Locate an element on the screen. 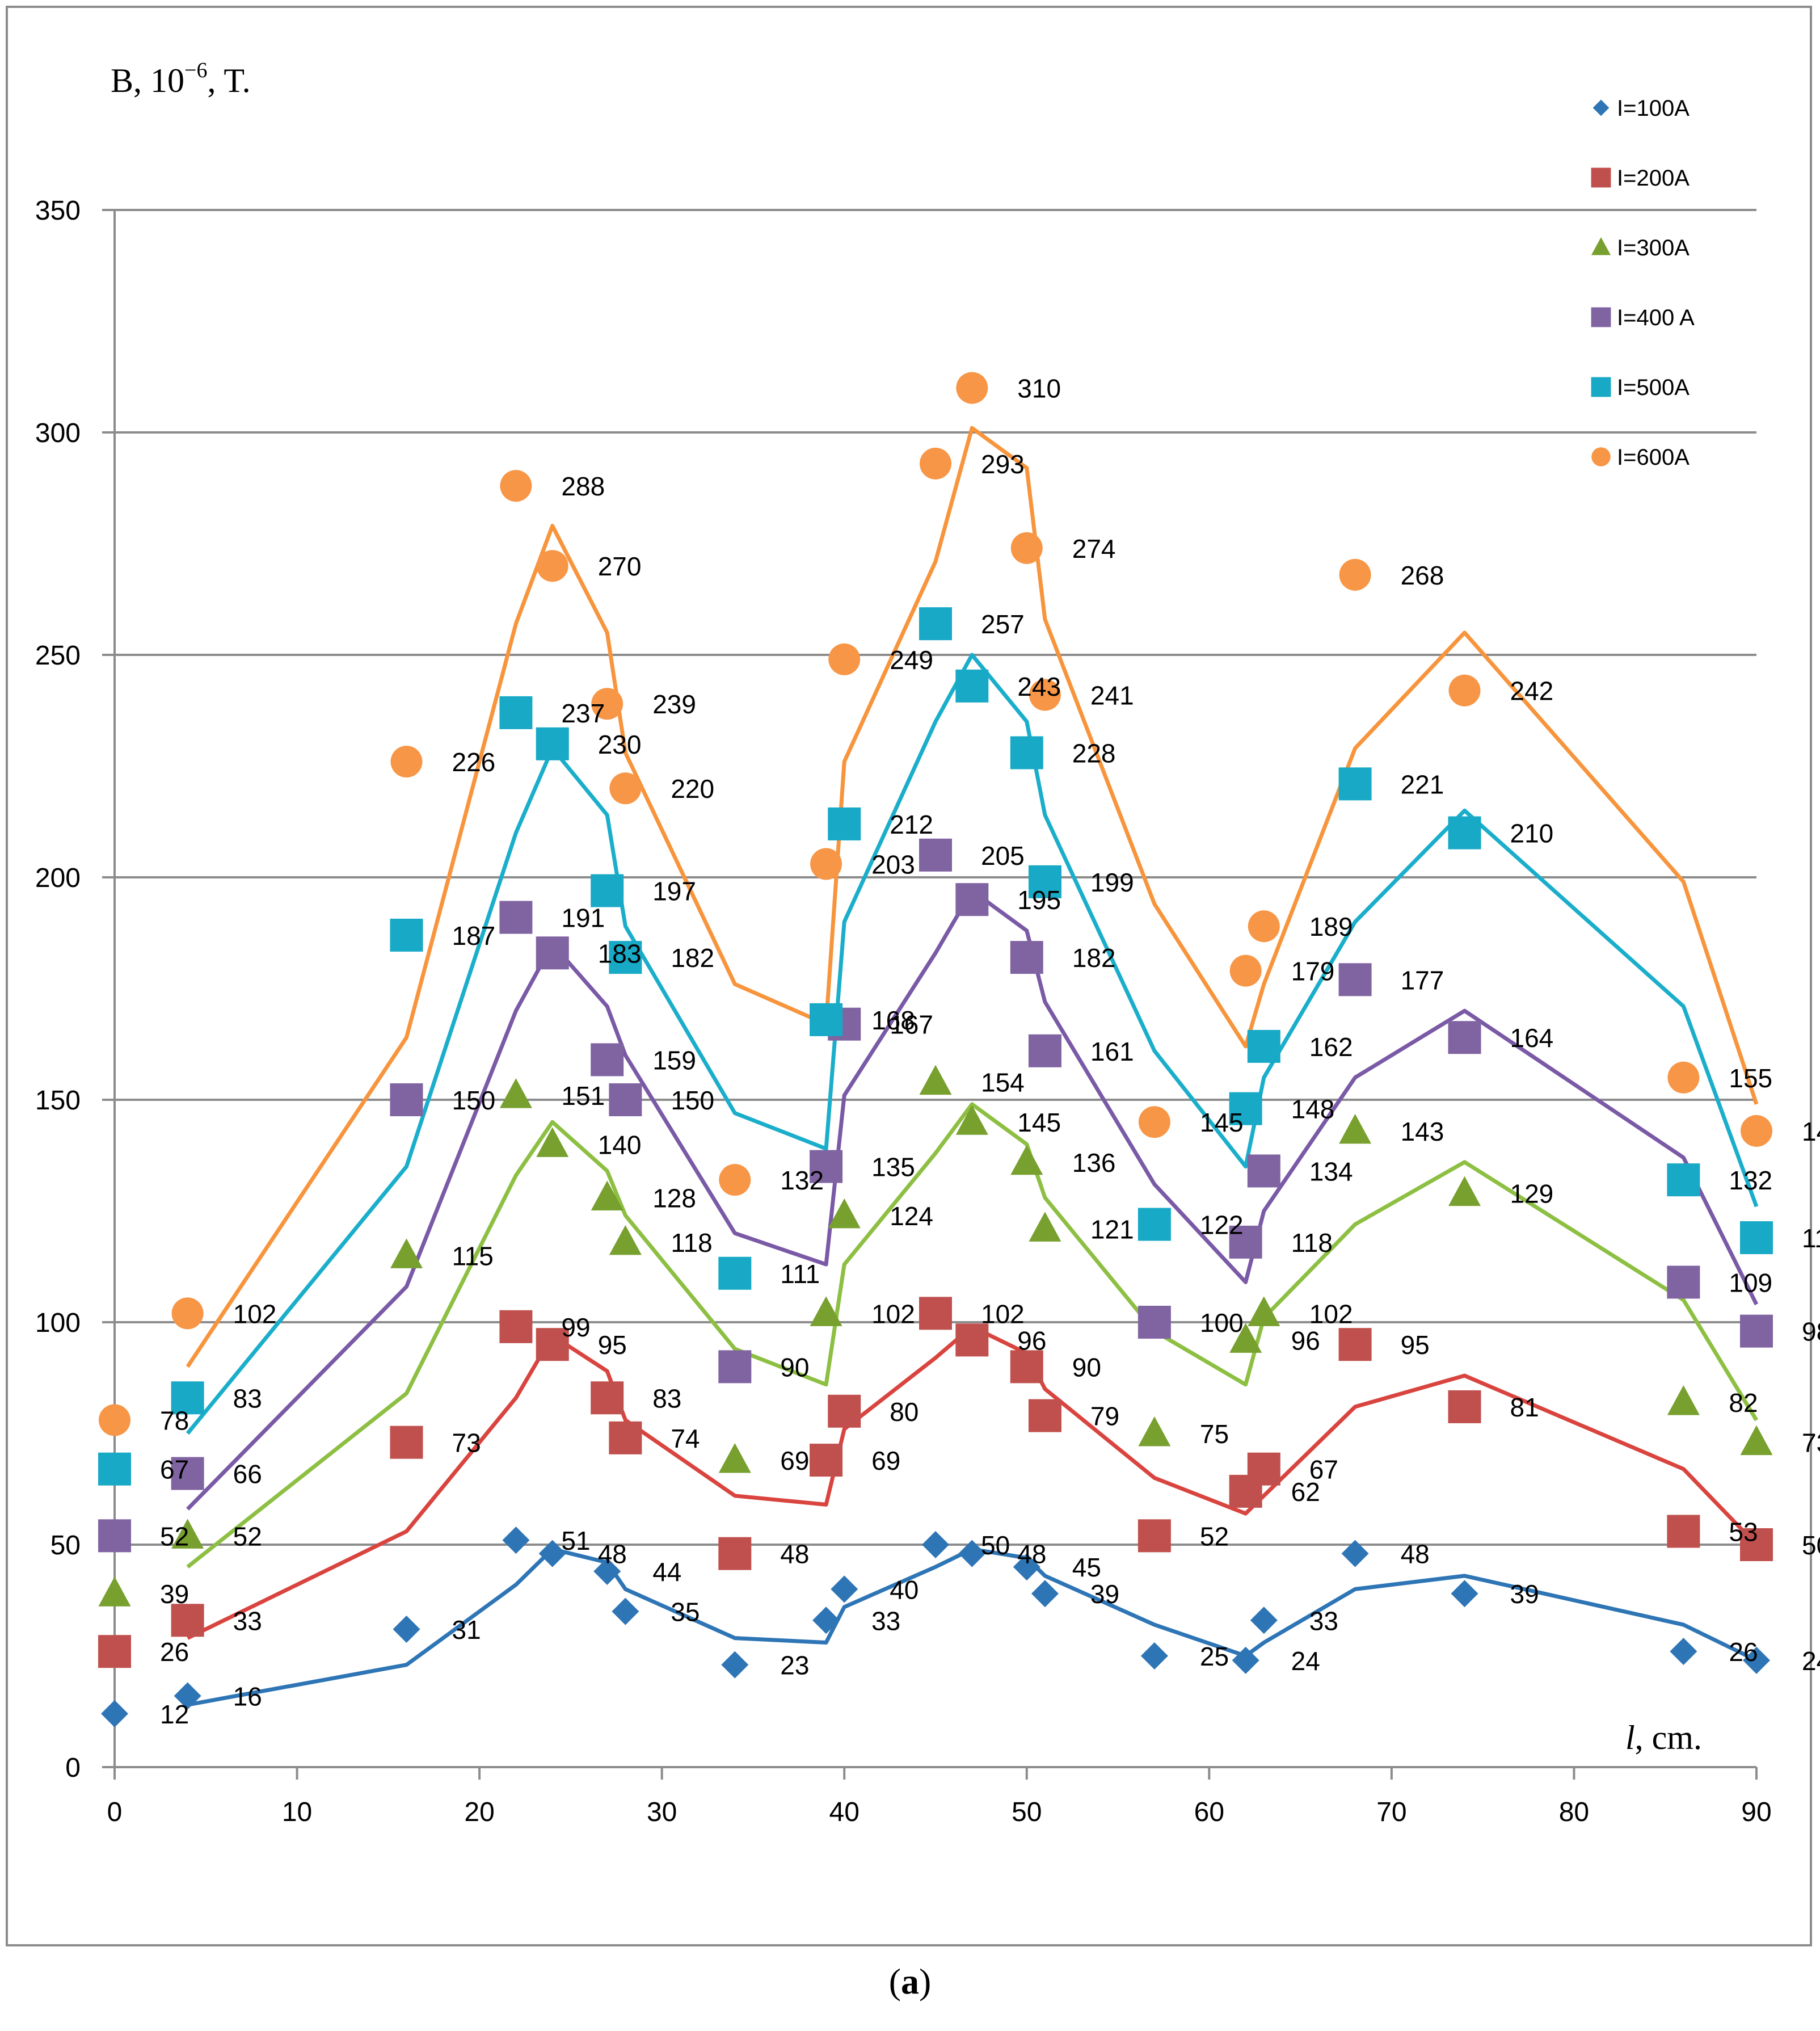 This screenshot has width=1820, height=2031. data-label-i-200a: 26 is located at coordinates (174, 1652).